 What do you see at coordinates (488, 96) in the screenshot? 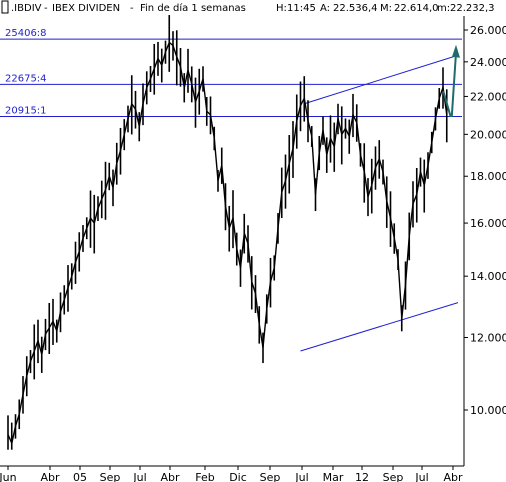
I see `y-tick-label-2: 22.000,0` at bounding box center [488, 96].